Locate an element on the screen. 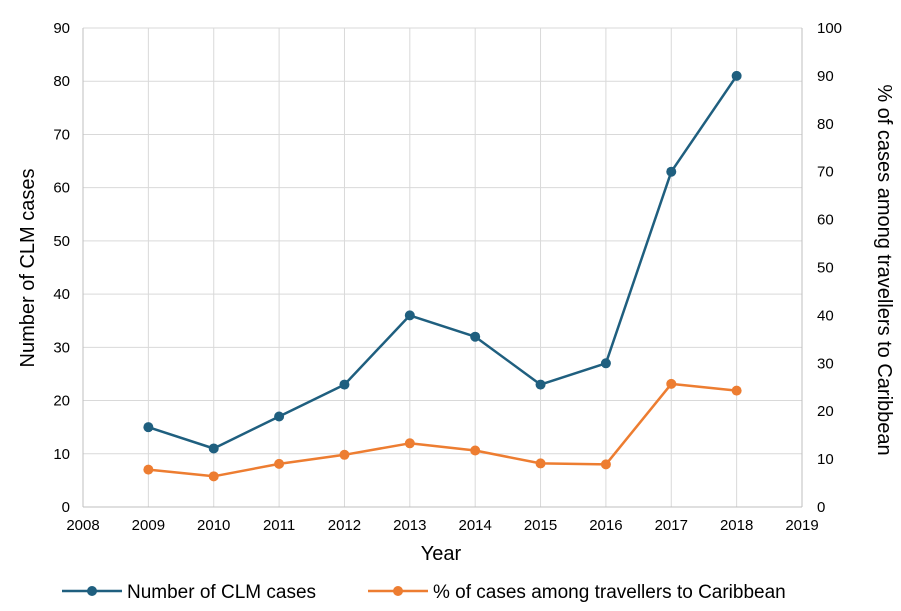 The width and height of the screenshot is (901, 611). x-axis-title: Year is located at coordinates (441, 554).